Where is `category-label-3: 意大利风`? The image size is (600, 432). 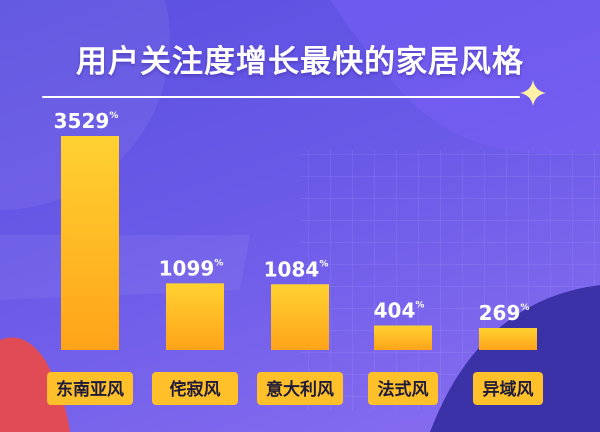
category-label-3: 意大利风 is located at coordinates (300, 389).